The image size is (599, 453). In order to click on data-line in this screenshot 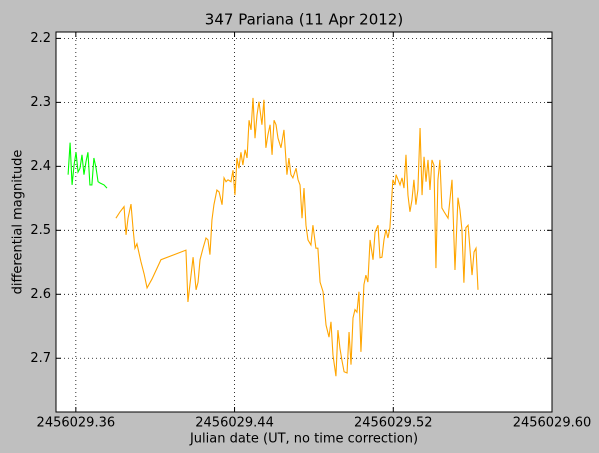, I will do `click(87, 165)`.